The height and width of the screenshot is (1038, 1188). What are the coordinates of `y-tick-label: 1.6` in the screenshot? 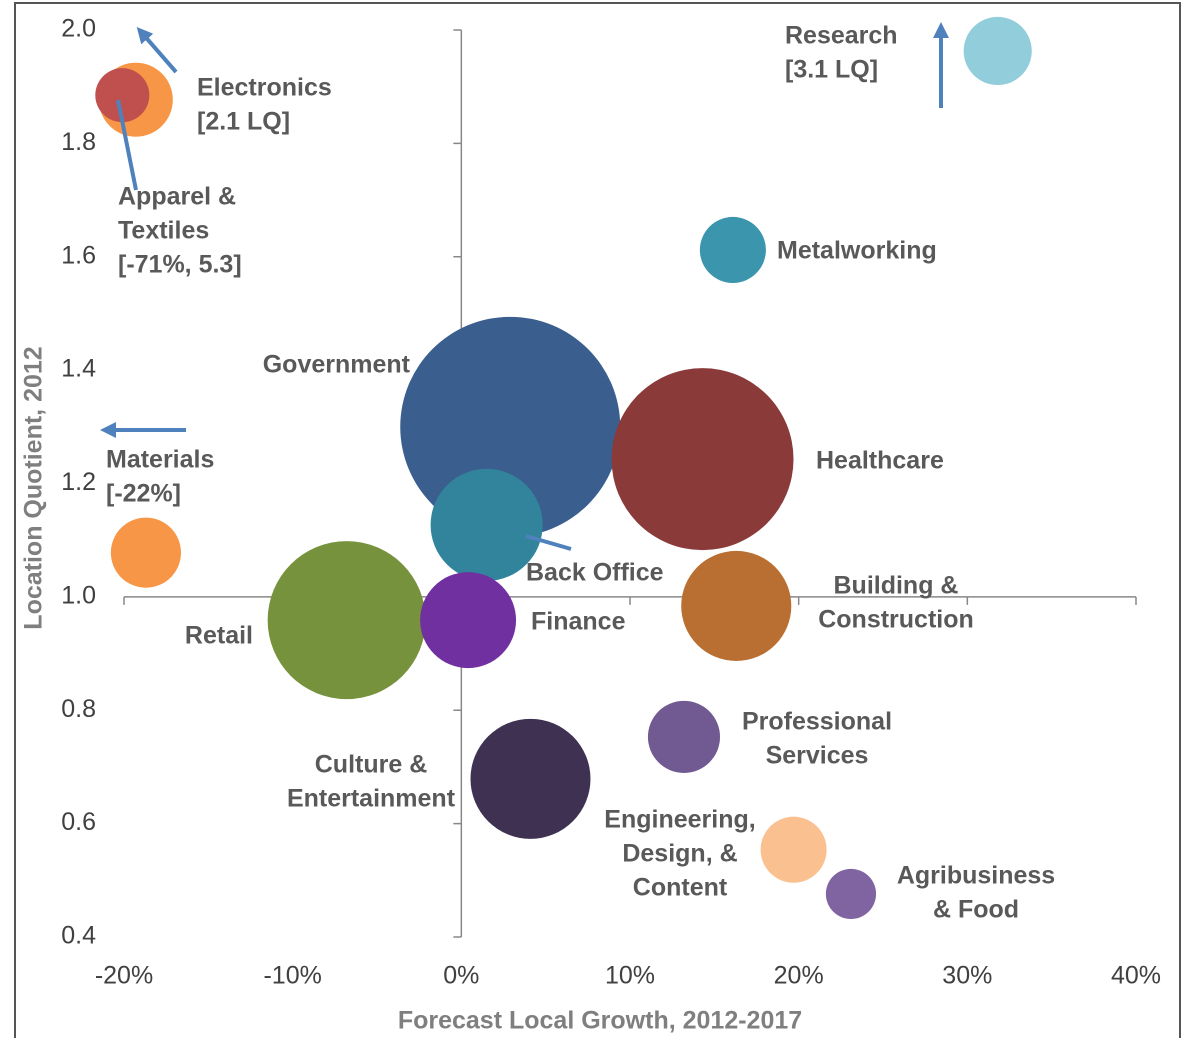 It's located at (78, 255).